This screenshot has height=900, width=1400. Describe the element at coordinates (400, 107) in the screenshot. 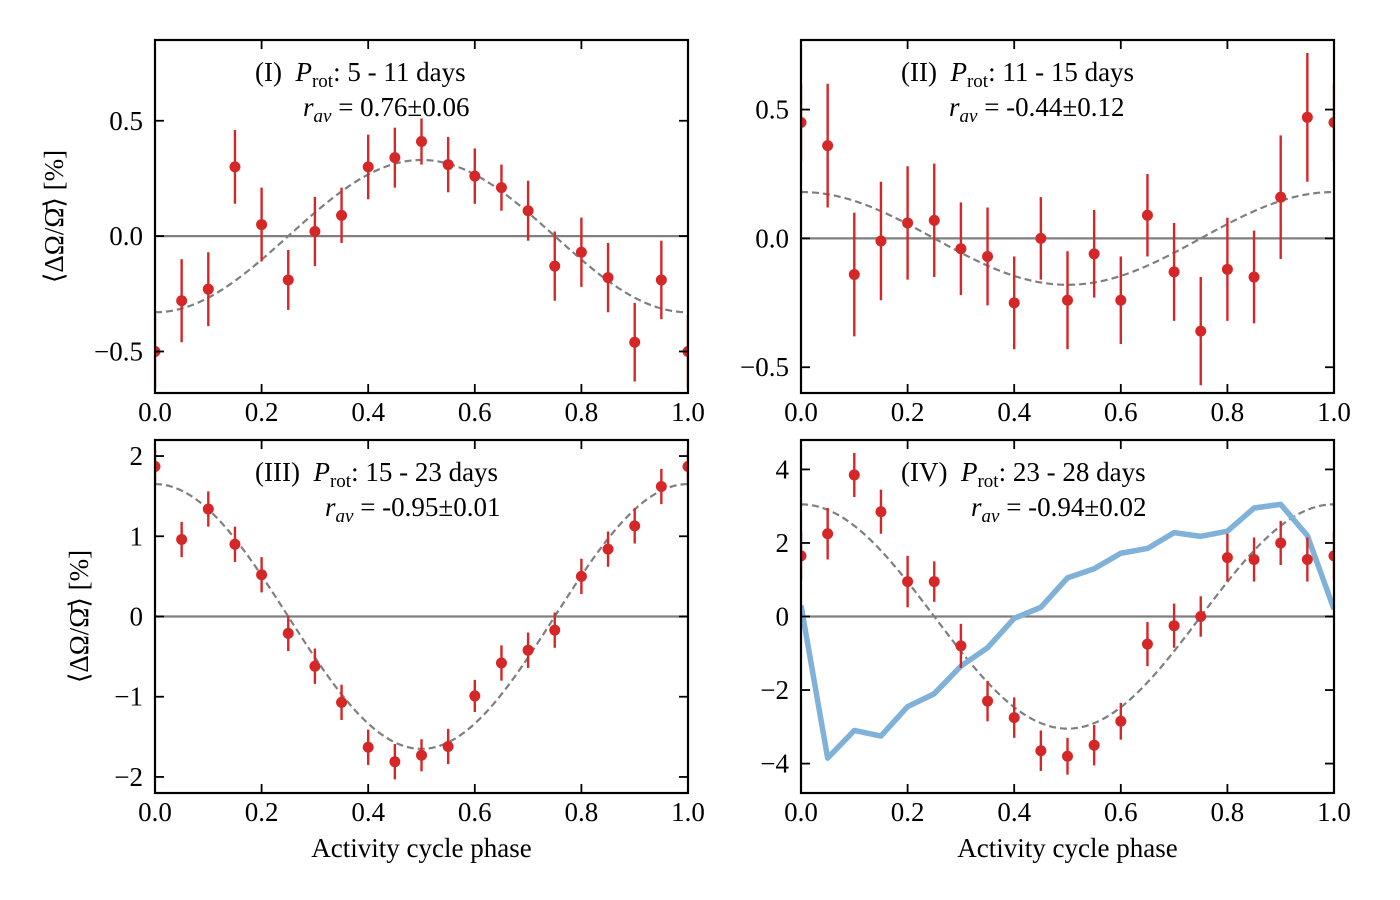

I see `annotation-part: = 0.76±0.06` at that location.